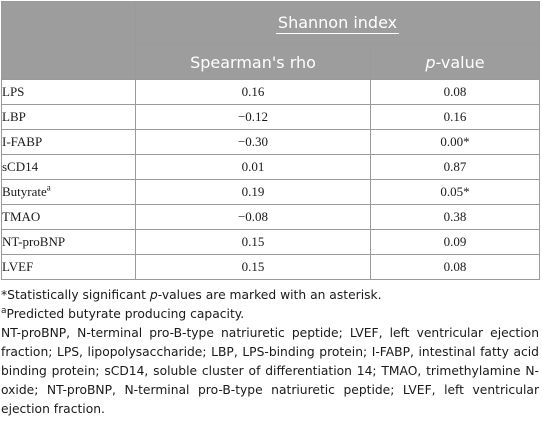 The image size is (542, 424). I want to click on rho-cell: 0.16, so click(253, 92).